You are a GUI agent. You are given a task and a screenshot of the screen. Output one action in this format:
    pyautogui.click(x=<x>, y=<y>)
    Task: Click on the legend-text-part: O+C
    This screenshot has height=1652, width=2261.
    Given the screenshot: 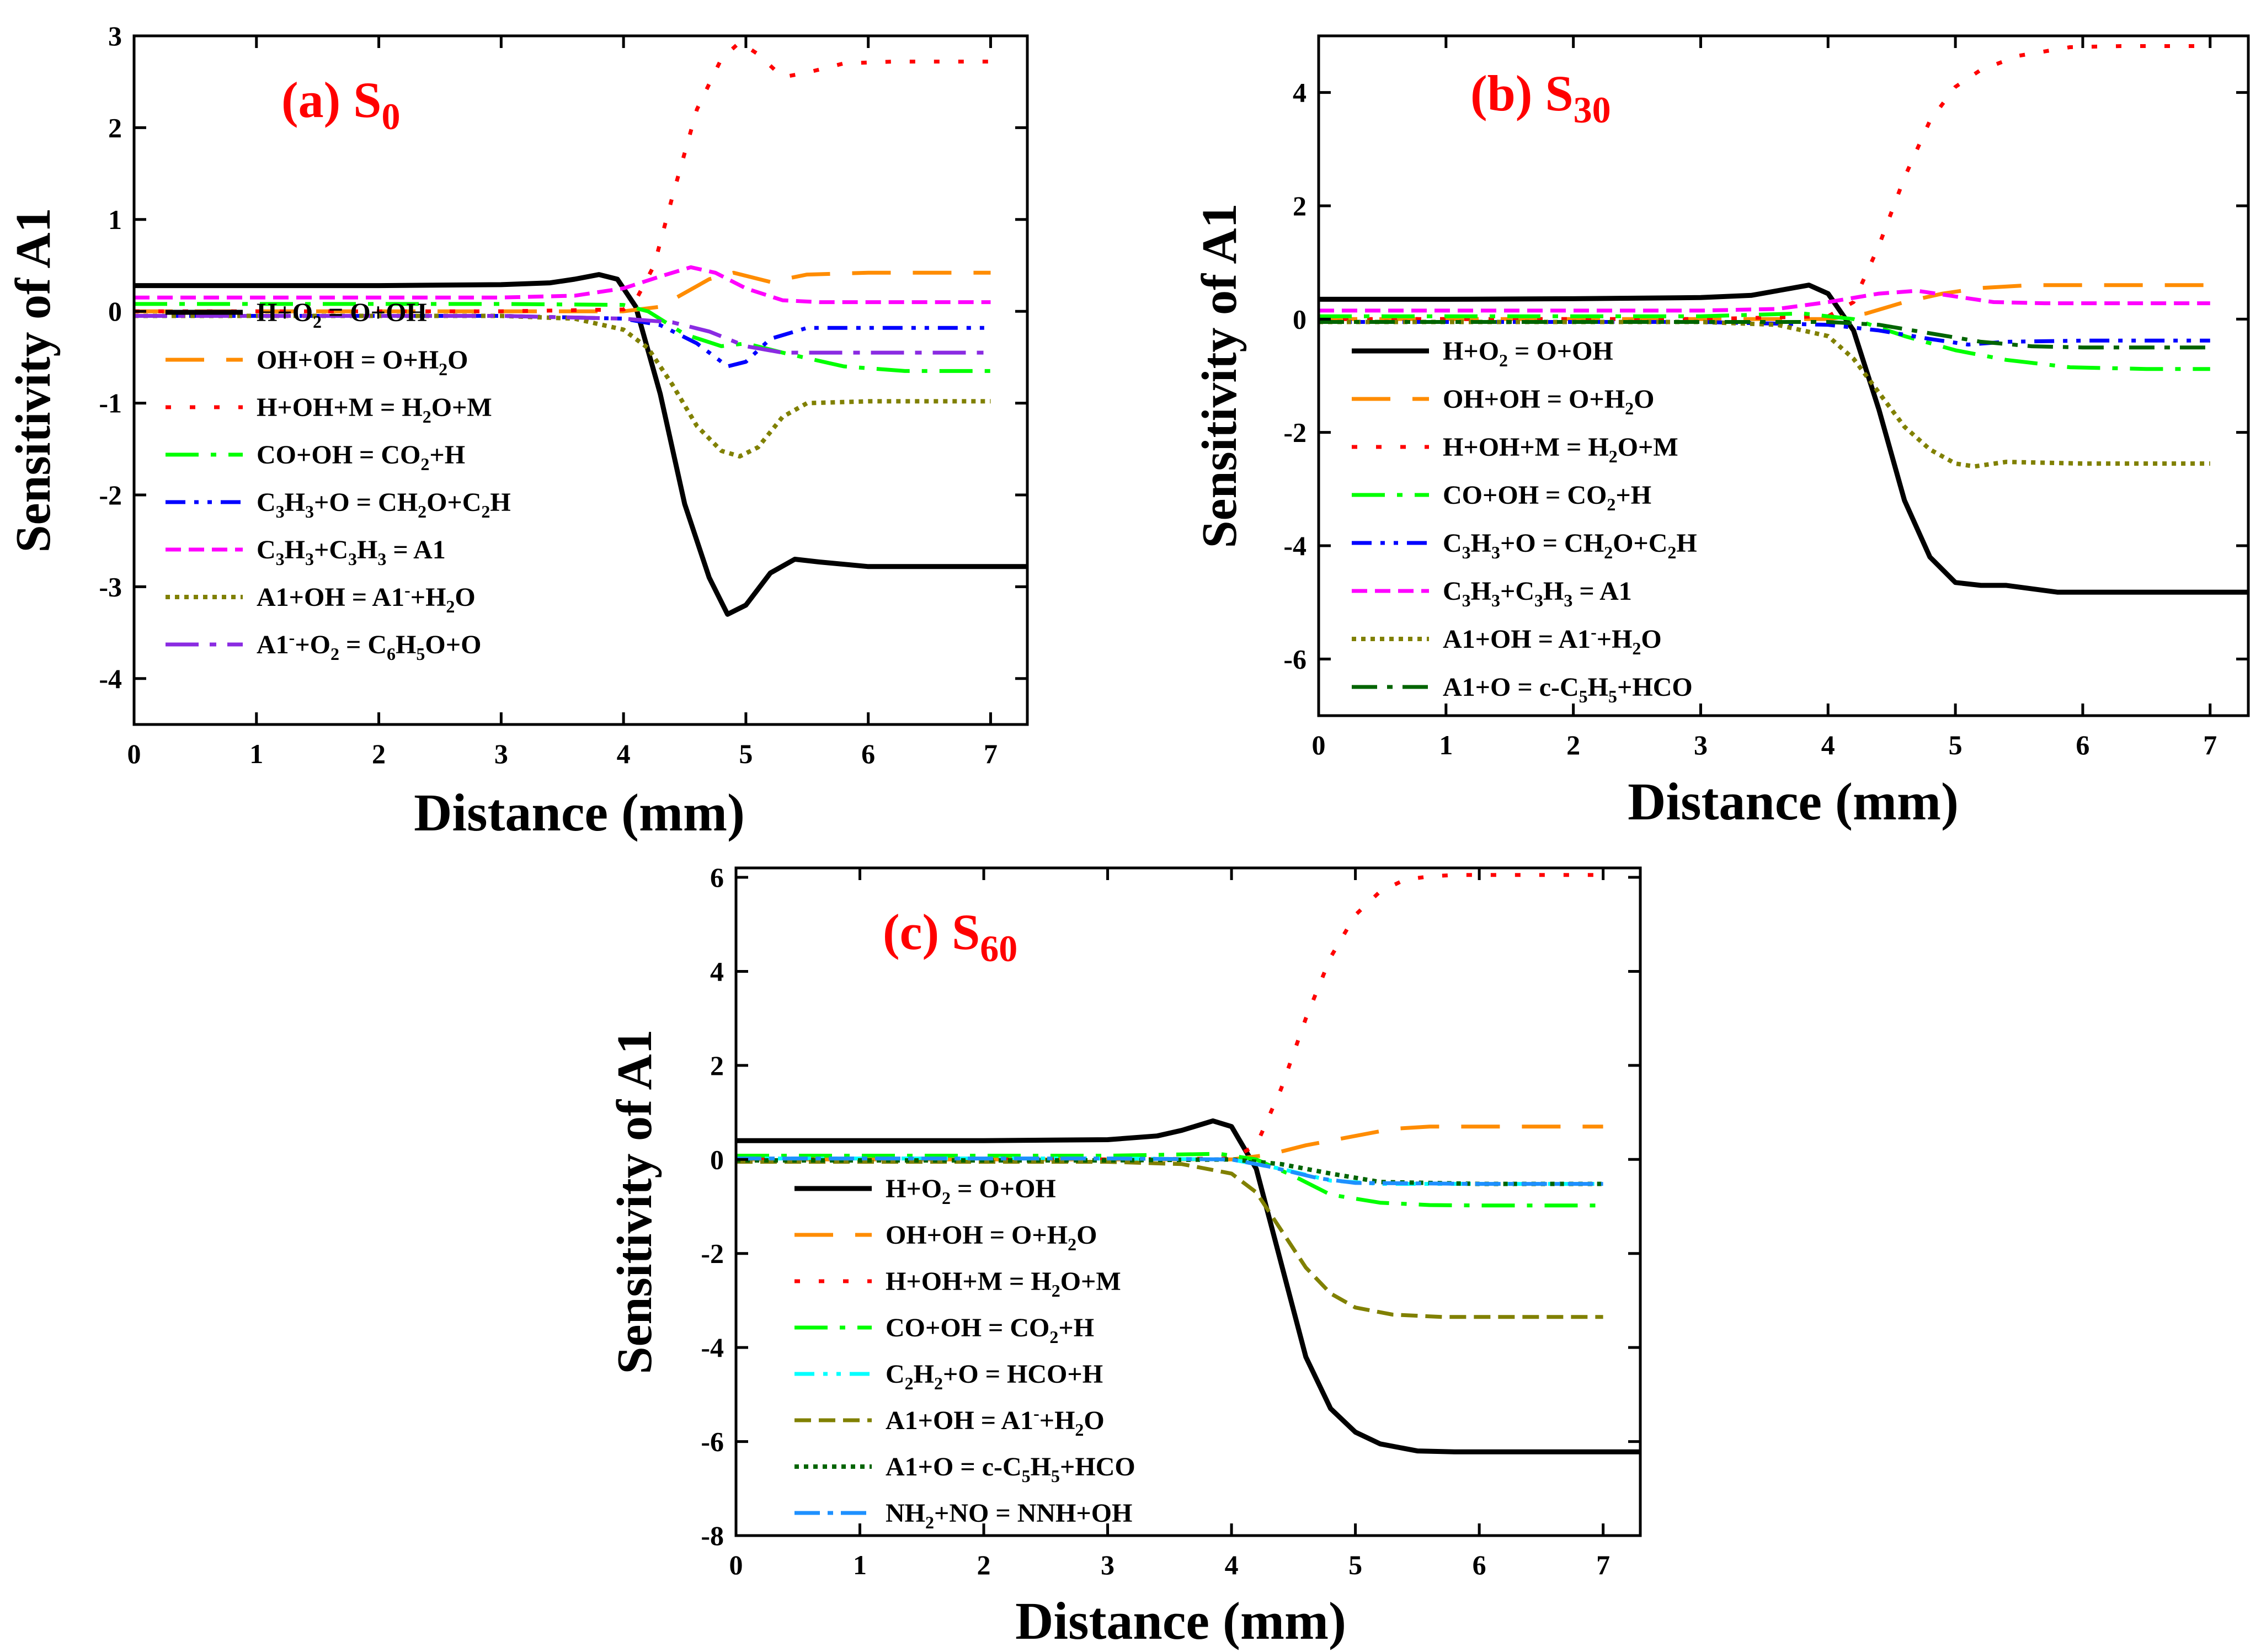 What is the action you would take?
    pyautogui.click(x=1640, y=543)
    